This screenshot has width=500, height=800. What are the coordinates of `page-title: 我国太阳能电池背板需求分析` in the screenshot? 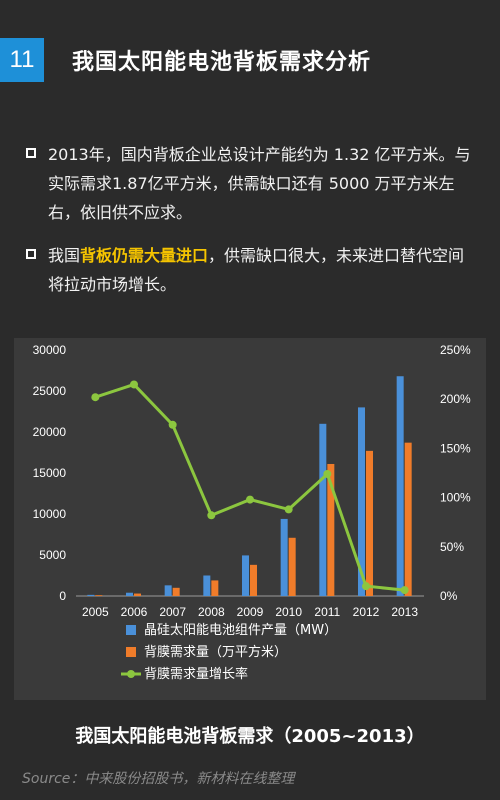 It's located at (222, 62).